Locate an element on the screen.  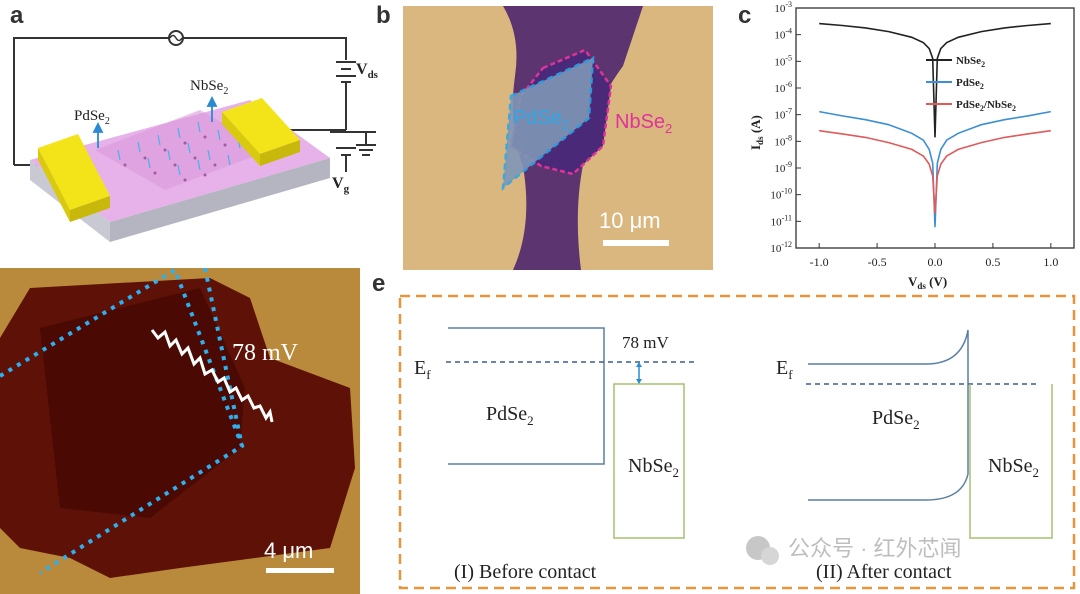
y-tick-label: 10⁻⁵ is located at coordinates (783, 60).